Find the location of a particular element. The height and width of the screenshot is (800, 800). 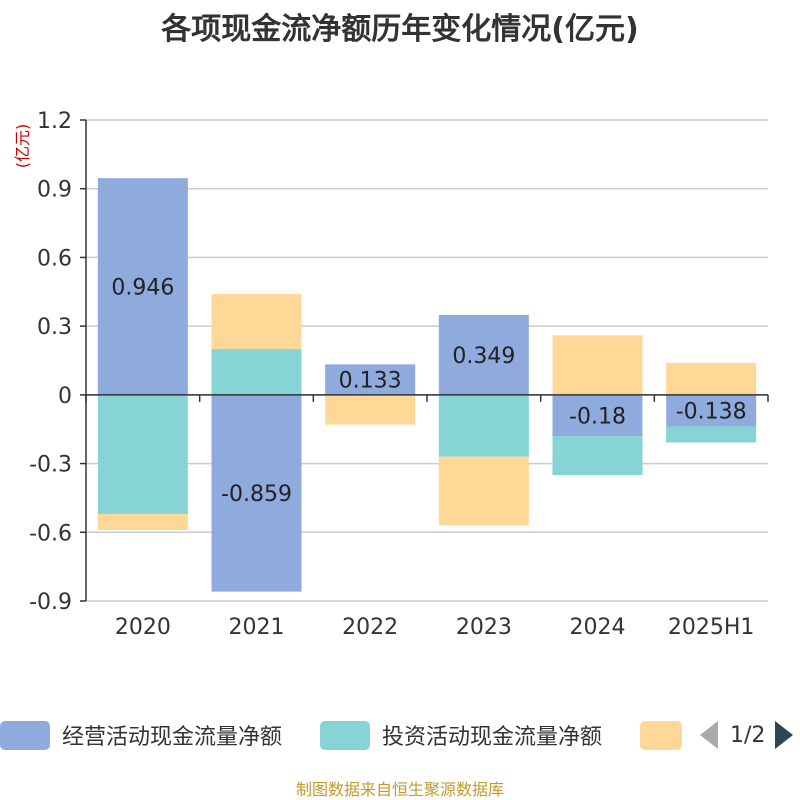

data-label: 0.946 is located at coordinates (142, 288).